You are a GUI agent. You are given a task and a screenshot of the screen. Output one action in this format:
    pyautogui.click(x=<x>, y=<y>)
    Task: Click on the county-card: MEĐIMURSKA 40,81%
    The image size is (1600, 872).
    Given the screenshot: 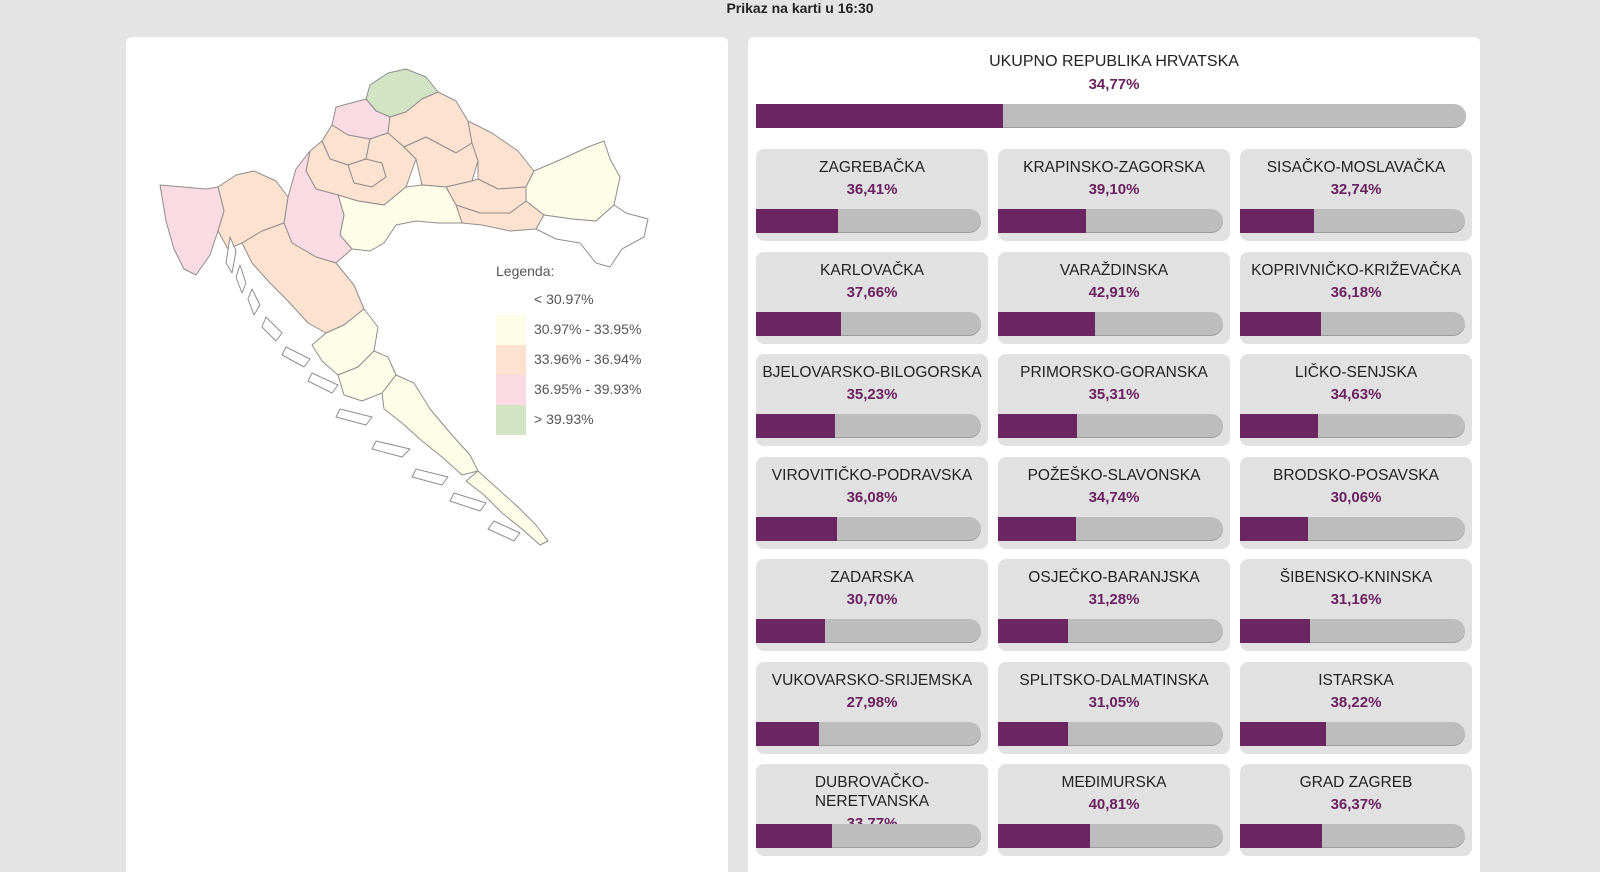 What is the action you would take?
    pyautogui.click(x=1114, y=810)
    